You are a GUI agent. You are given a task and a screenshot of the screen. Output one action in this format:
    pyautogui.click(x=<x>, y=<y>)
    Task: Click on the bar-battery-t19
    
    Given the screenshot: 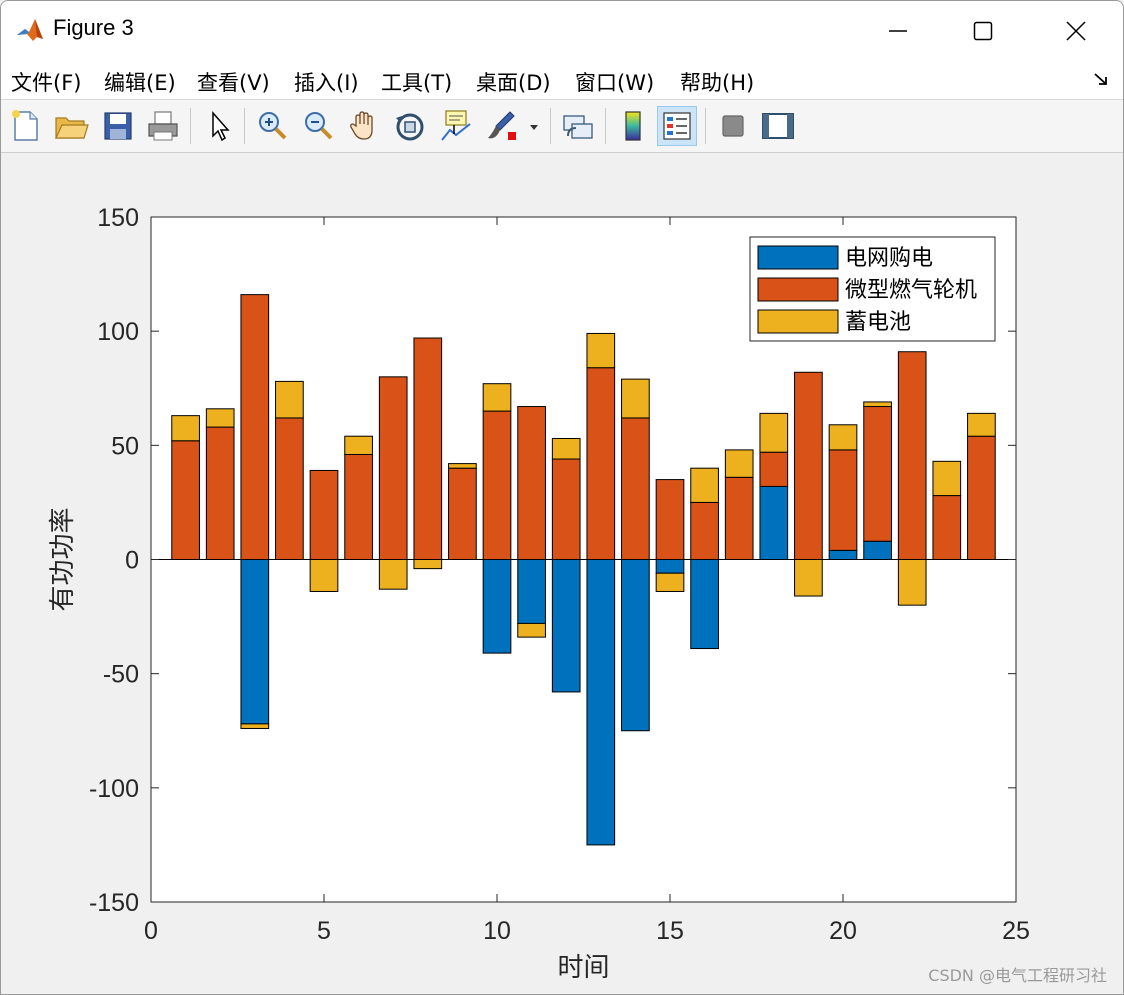 What is the action you would take?
    pyautogui.click(x=808, y=578)
    